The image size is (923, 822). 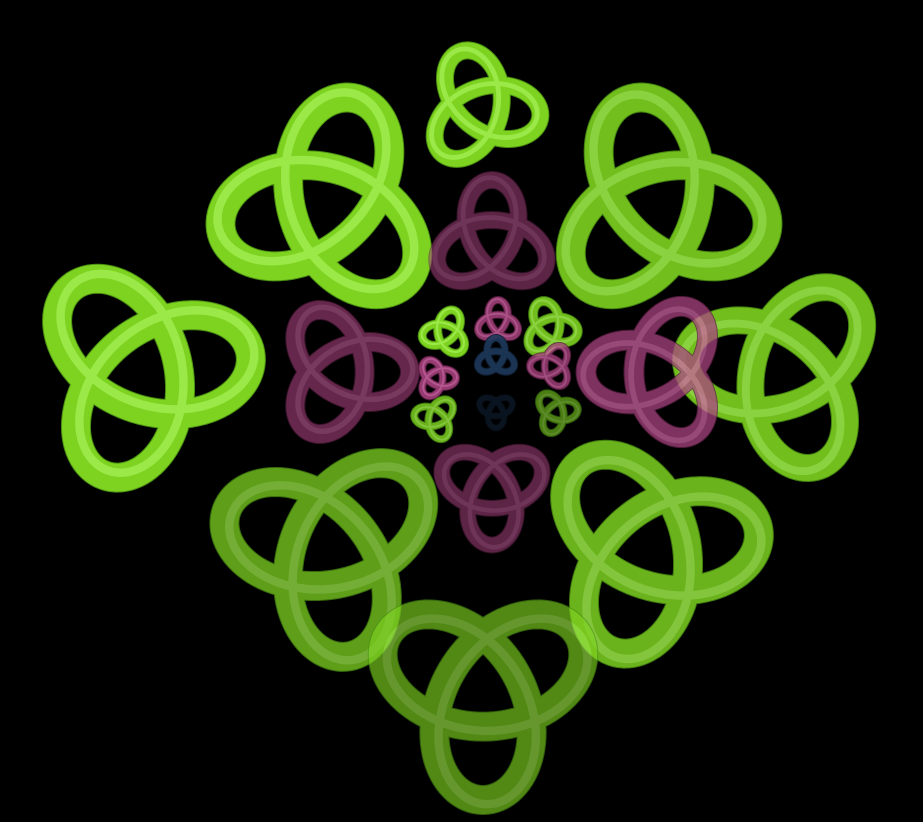 I want to click on knot-top-small, so click(x=487, y=104).